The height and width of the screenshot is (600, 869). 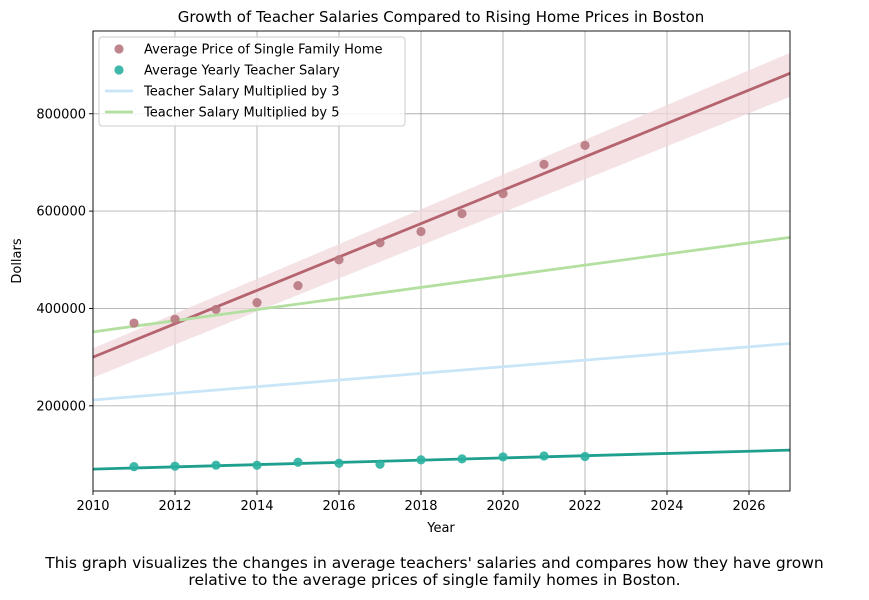 I want to click on legend-label: Teacher Salary Multiplied by 5, so click(x=241, y=113).